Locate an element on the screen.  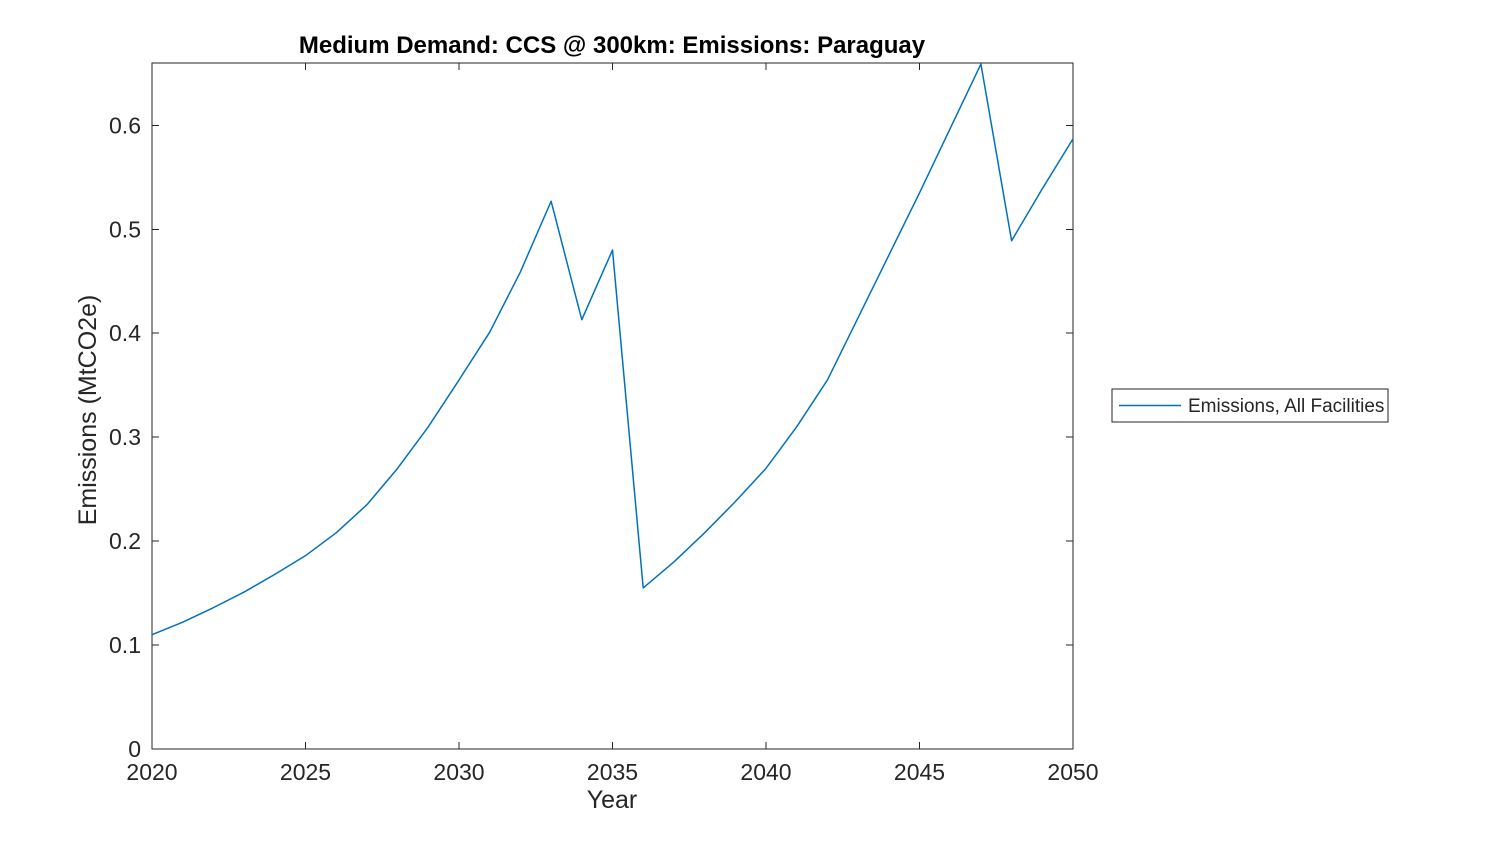
y-tick-label: 0.2 is located at coordinates (125, 541).